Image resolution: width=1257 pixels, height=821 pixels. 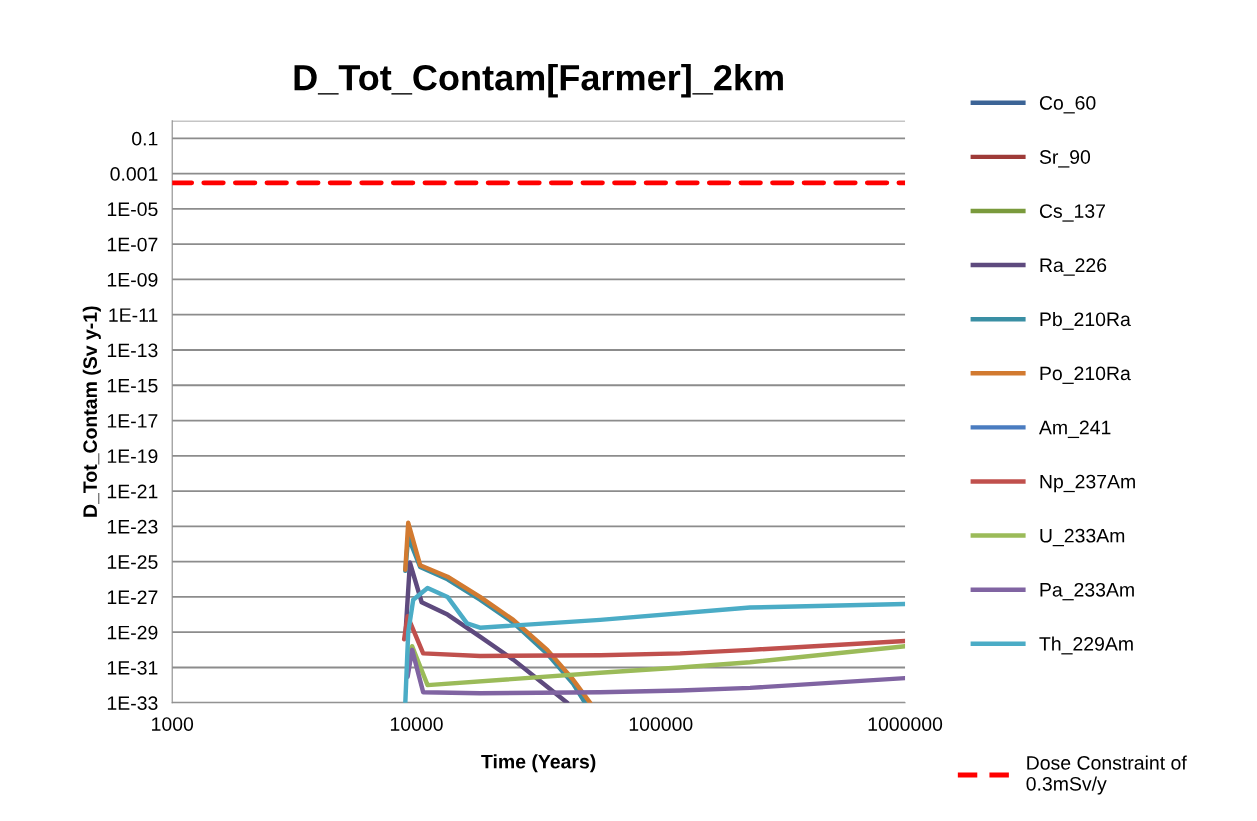 What do you see at coordinates (538, 80) in the screenshot?
I see `chart-title: D_Tot_Contam[Farmer]_2km` at bounding box center [538, 80].